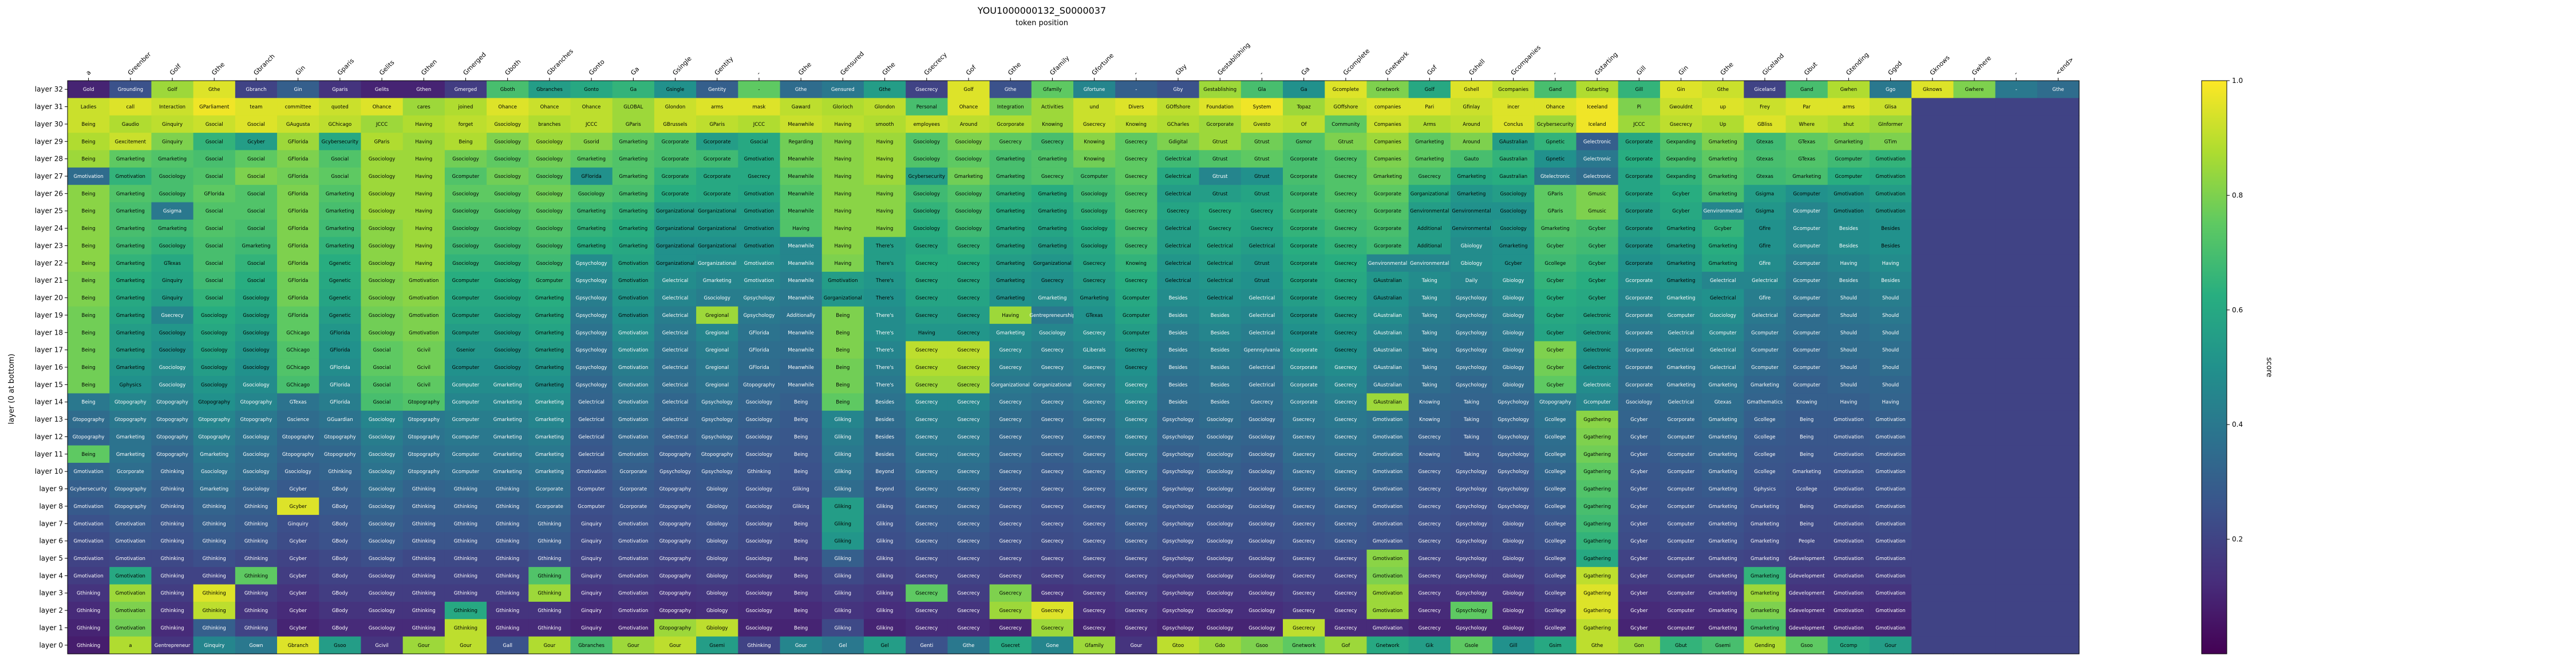 Image resolution: width=2576 pixels, height=663 pixels. Describe the element at coordinates (1178, 351) in the screenshot. I see `cell-label: Besides` at that location.